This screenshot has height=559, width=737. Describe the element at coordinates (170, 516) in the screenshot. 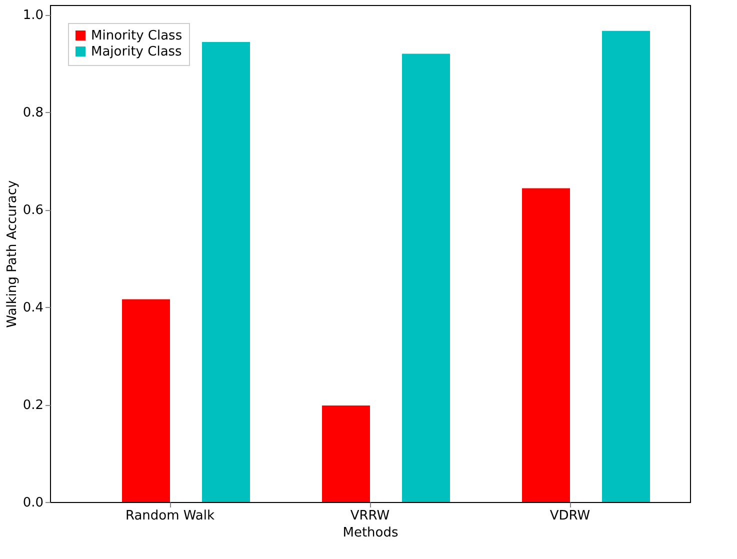

I see `x-tick-label: Random Walk` at that location.